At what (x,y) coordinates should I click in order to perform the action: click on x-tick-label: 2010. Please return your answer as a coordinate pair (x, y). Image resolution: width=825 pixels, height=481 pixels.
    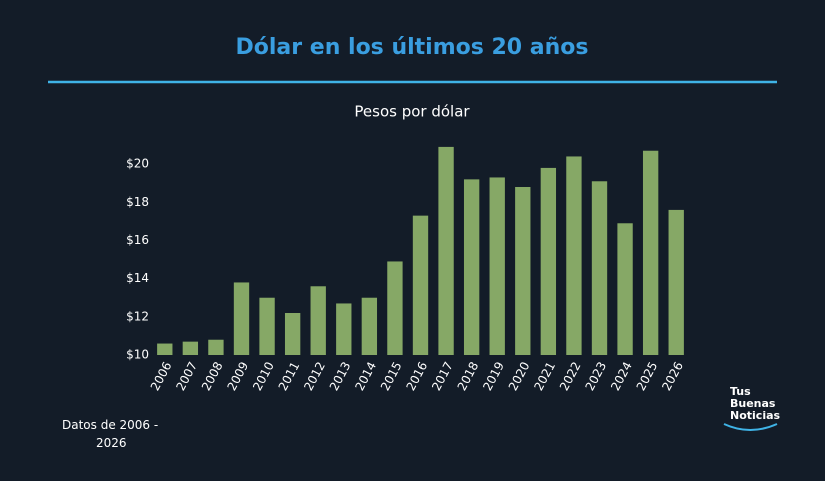
    Looking at the image, I should click on (263, 376).